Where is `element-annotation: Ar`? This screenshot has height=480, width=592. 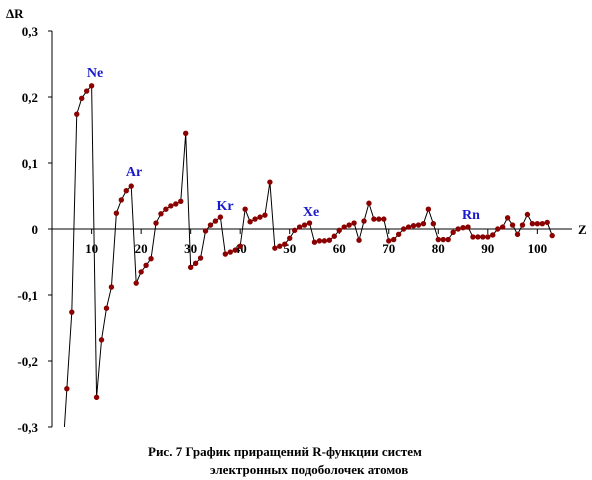
element-annotation: Ar is located at coordinates (134, 172).